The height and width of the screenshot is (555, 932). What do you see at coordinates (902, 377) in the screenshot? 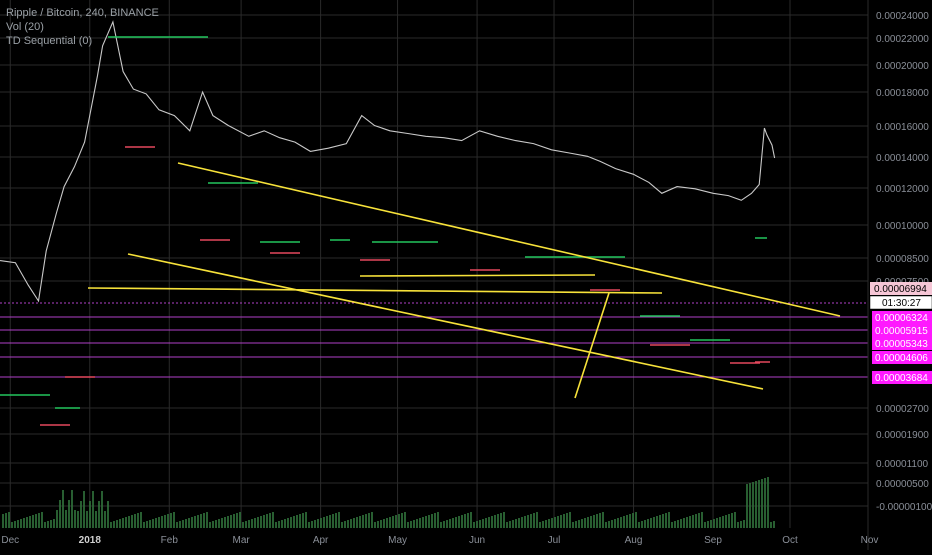
I see `level-price-label-bg` at bounding box center [902, 377].